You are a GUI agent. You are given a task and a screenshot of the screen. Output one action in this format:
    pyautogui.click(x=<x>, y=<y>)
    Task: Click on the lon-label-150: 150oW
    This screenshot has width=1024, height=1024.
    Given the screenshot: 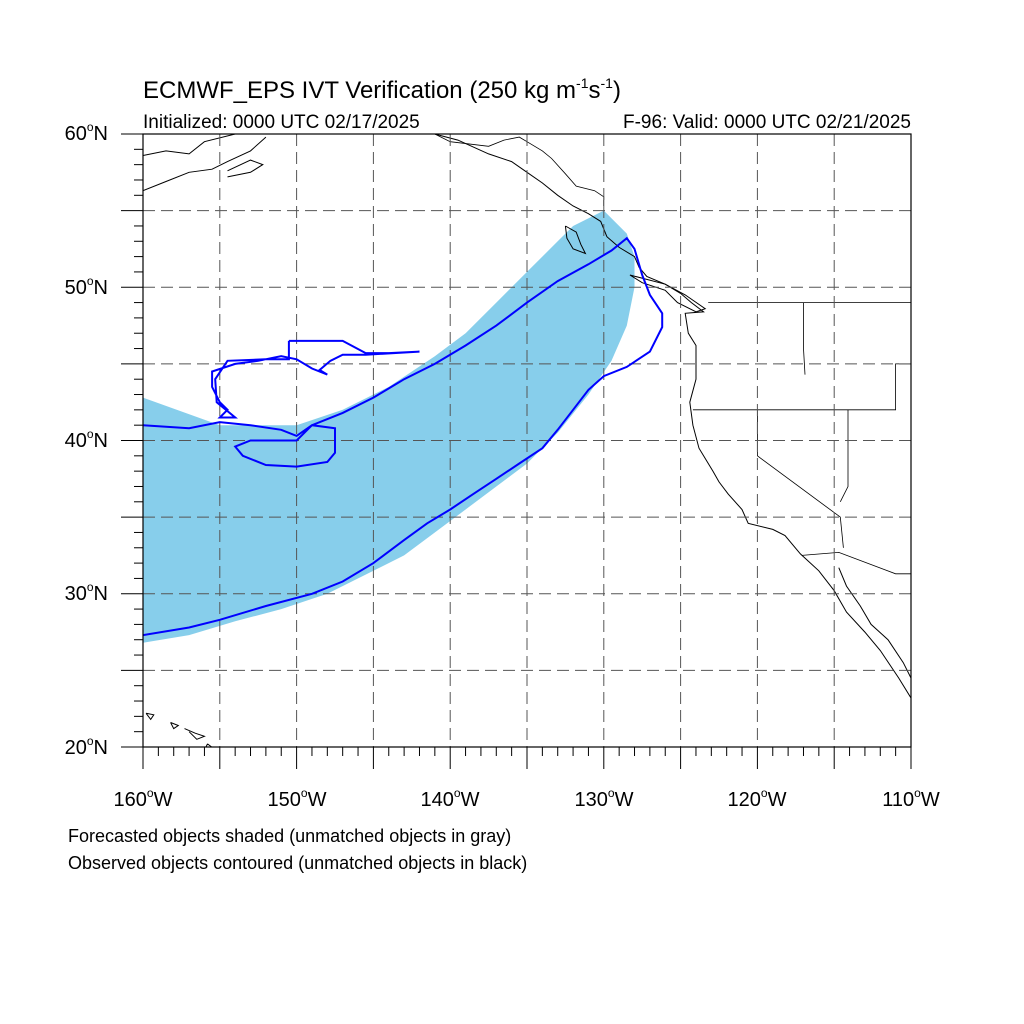 What is the action you would take?
    pyautogui.click(x=297, y=798)
    